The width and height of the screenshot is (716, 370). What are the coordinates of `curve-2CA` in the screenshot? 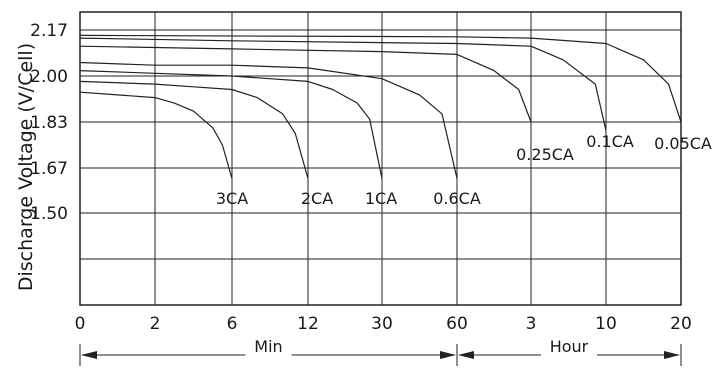 It's located at (194, 129).